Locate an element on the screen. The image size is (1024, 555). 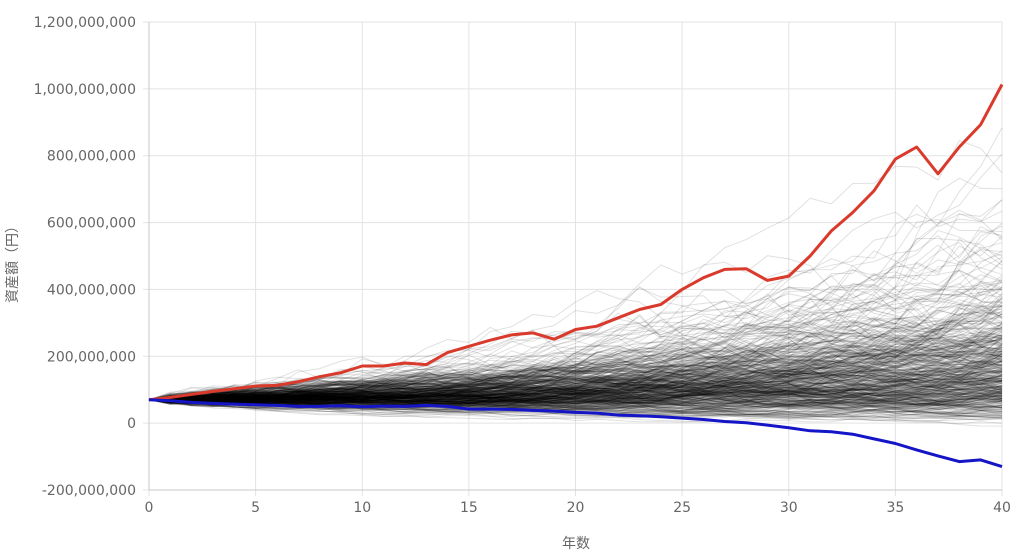
y-tick-label: 400,000,000 is located at coordinates (91, 290).